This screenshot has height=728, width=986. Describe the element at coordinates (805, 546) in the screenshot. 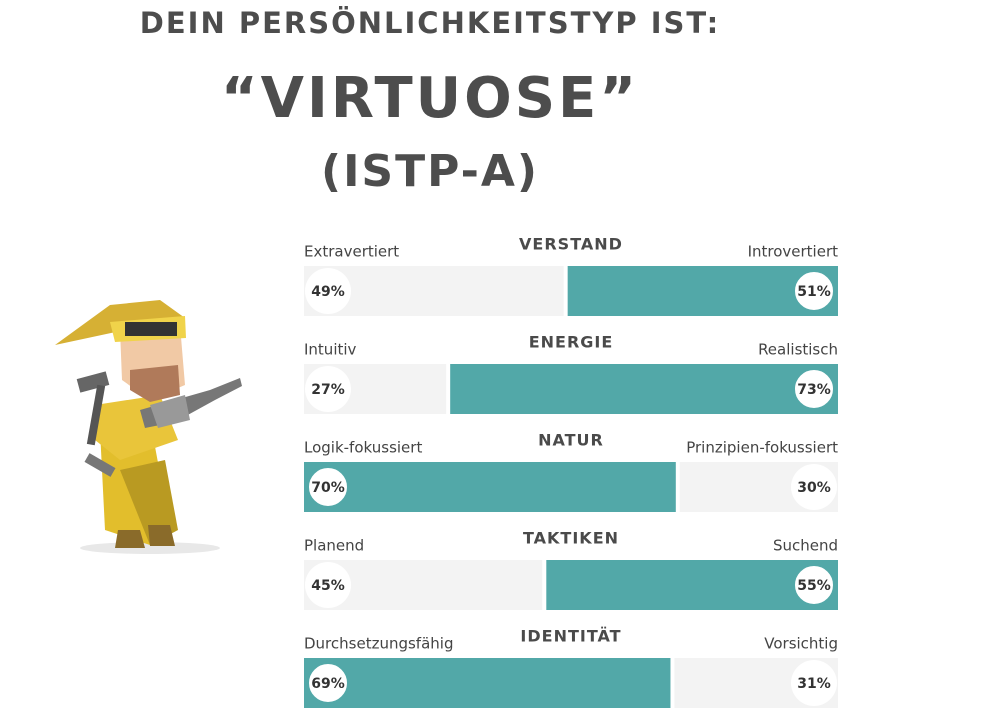

I see `right-label: Suchend` at that location.